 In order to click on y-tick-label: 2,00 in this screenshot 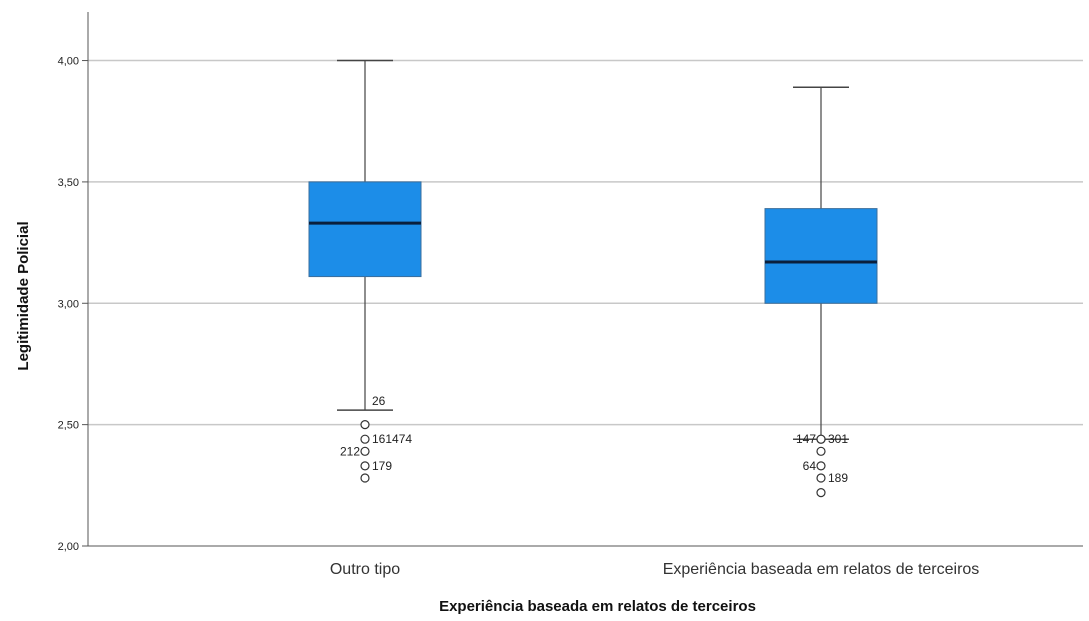, I will do `click(68, 547)`.